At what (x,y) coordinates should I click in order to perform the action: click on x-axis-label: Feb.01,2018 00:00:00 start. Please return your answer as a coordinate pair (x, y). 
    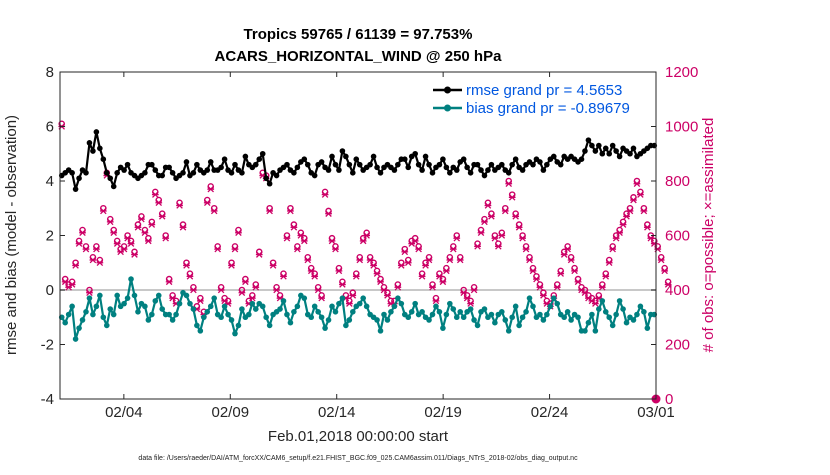
    Looking at the image, I should click on (358, 436).